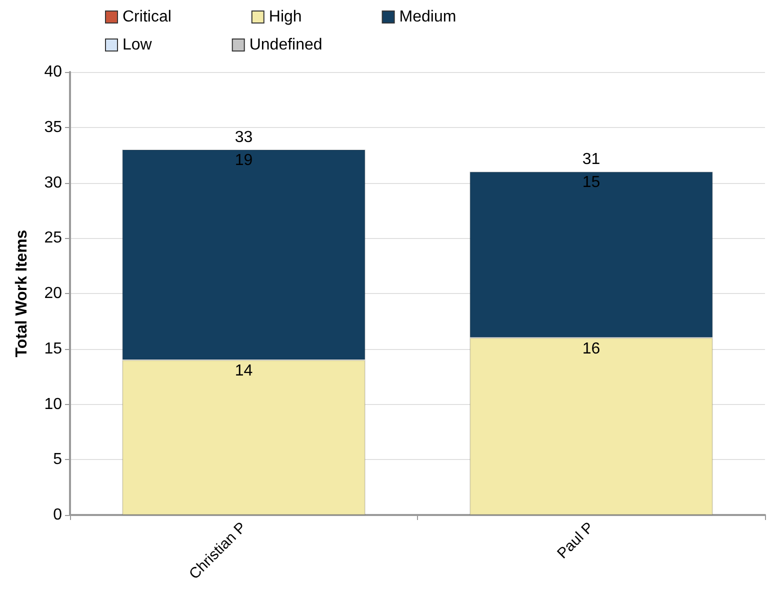  What do you see at coordinates (427, 17) in the screenshot?
I see `legend-label: Medium` at bounding box center [427, 17].